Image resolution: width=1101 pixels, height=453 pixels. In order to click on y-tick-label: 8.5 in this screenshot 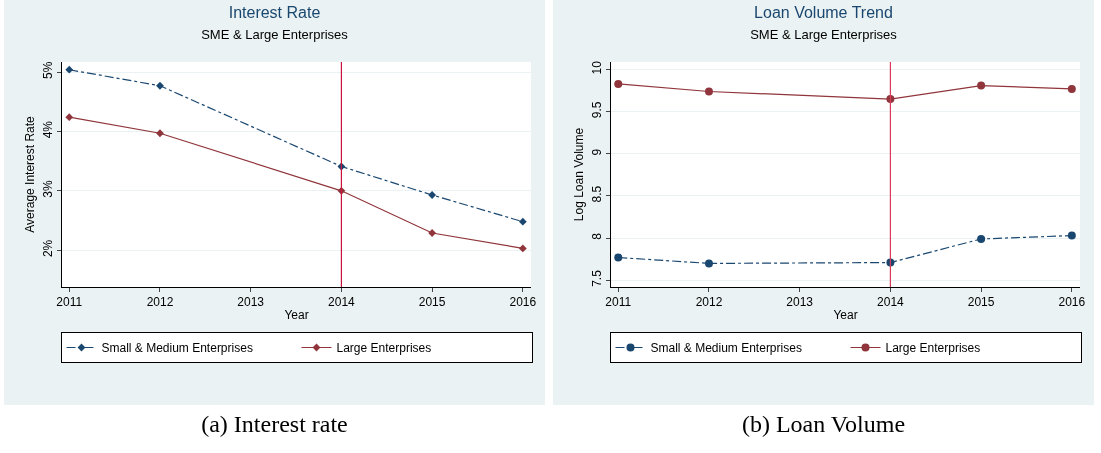, I will do `click(597, 194)`.